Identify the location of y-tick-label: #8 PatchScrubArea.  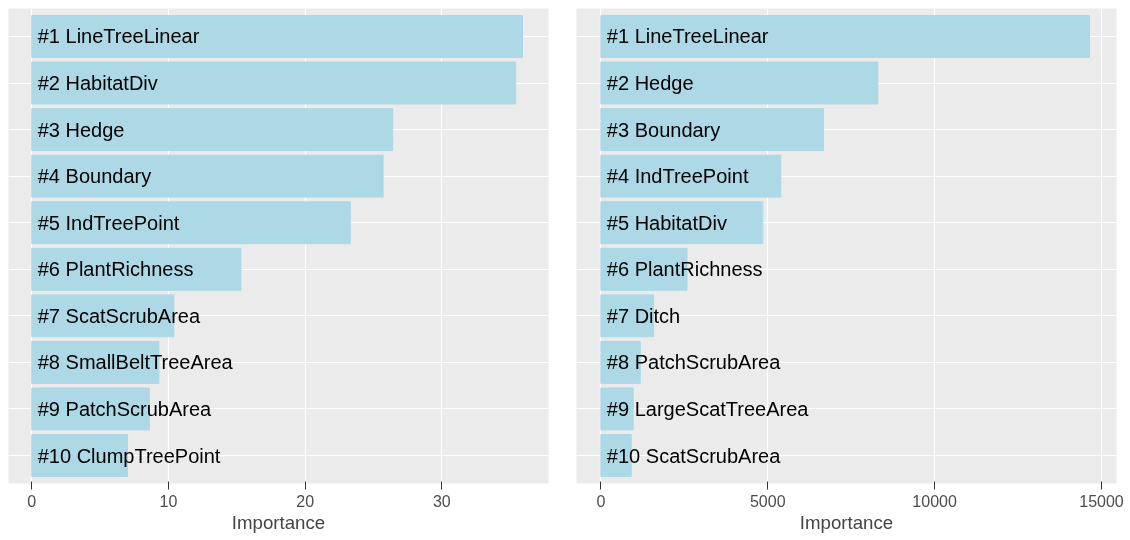
(694, 362).